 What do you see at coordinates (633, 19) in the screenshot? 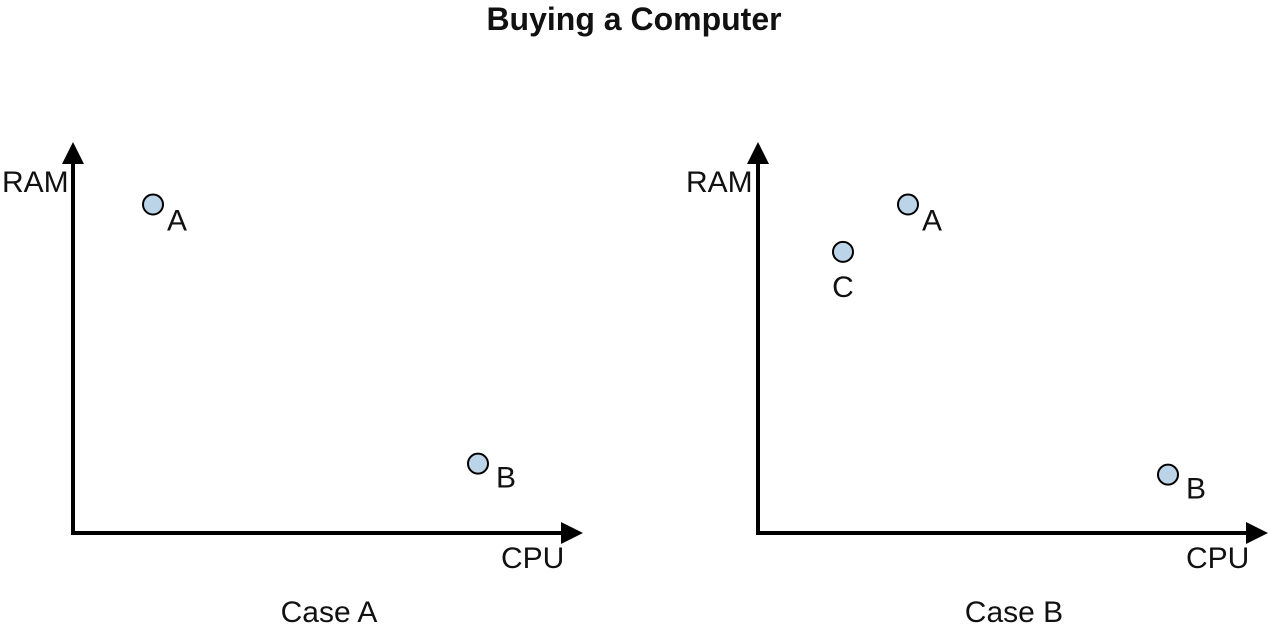
I see `diagram-title: Buying a Computer` at bounding box center [633, 19].